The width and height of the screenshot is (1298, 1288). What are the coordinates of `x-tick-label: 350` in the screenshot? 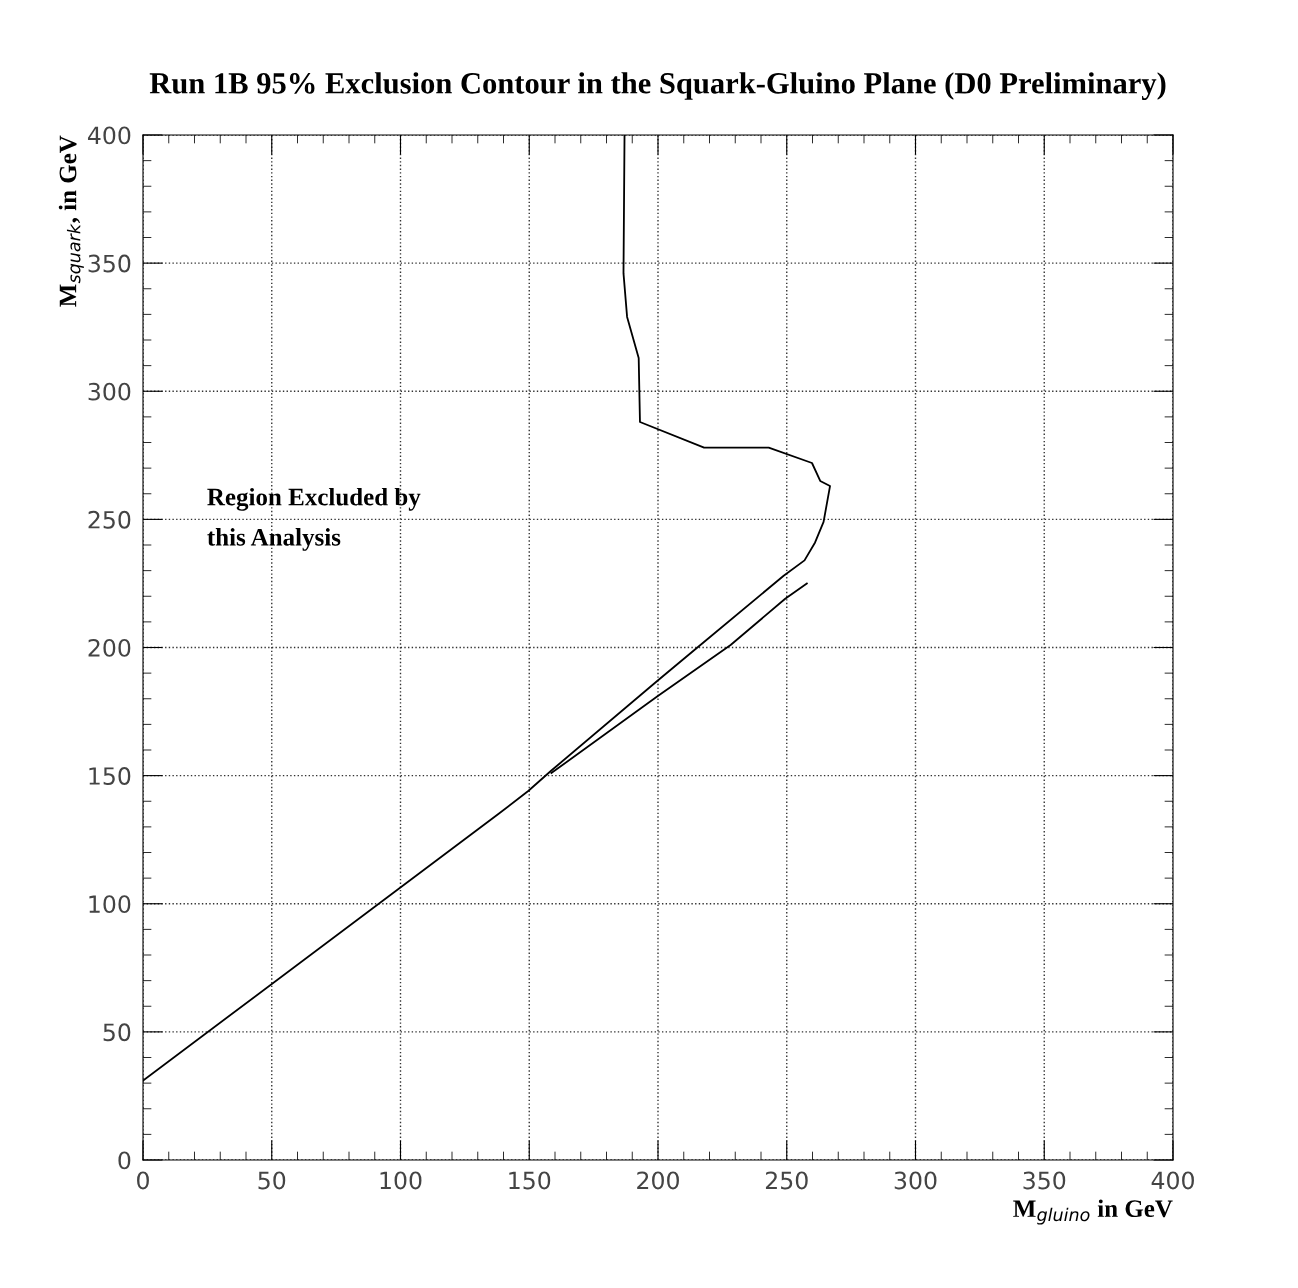 It's located at (1044, 1180).